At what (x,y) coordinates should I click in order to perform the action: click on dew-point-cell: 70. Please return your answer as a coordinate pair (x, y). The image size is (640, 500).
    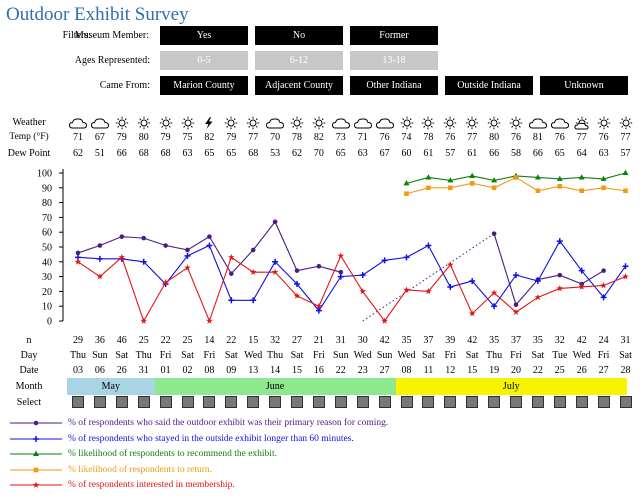
    Looking at the image, I should click on (318, 153).